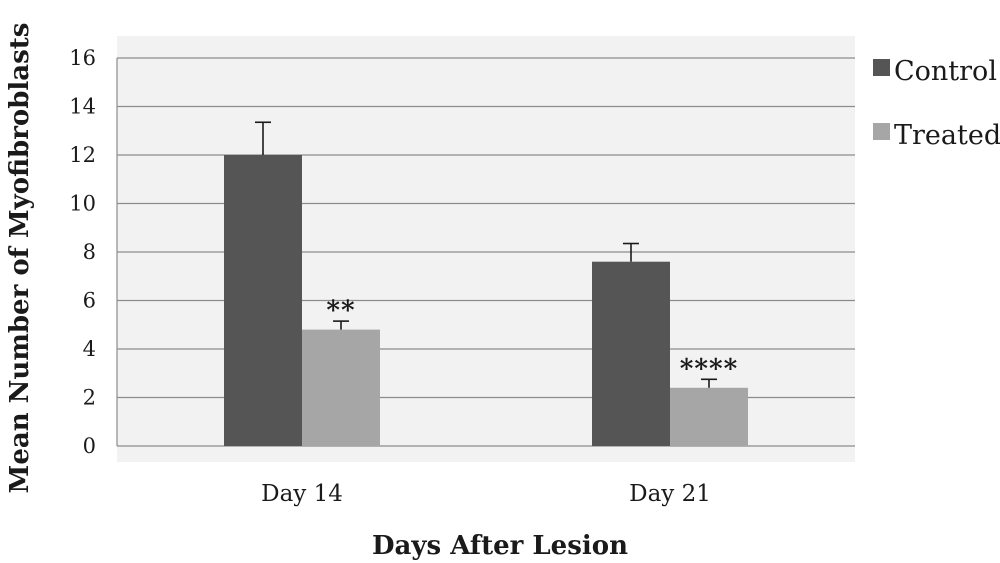  What do you see at coordinates (670, 494) in the screenshot?
I see `x-tick-label: Day 21` at bounding box center [670, 494].